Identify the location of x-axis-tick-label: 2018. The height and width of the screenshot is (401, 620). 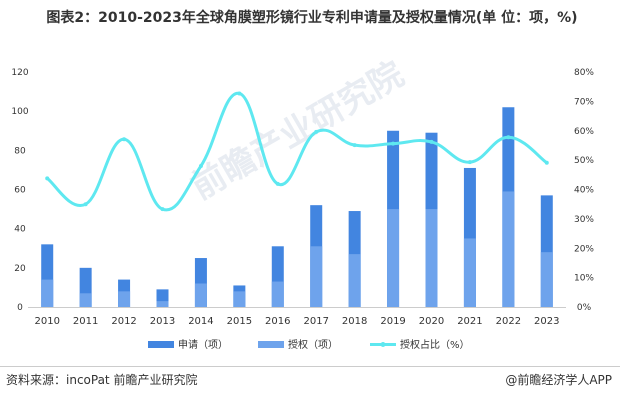
(354, 321).